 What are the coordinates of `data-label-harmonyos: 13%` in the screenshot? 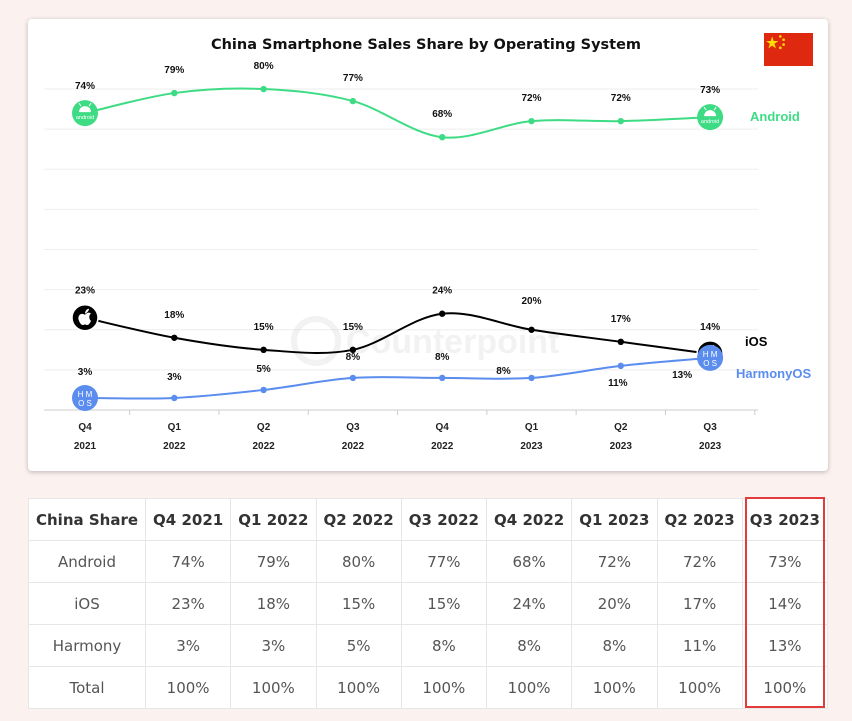 It's located at (682, 375).